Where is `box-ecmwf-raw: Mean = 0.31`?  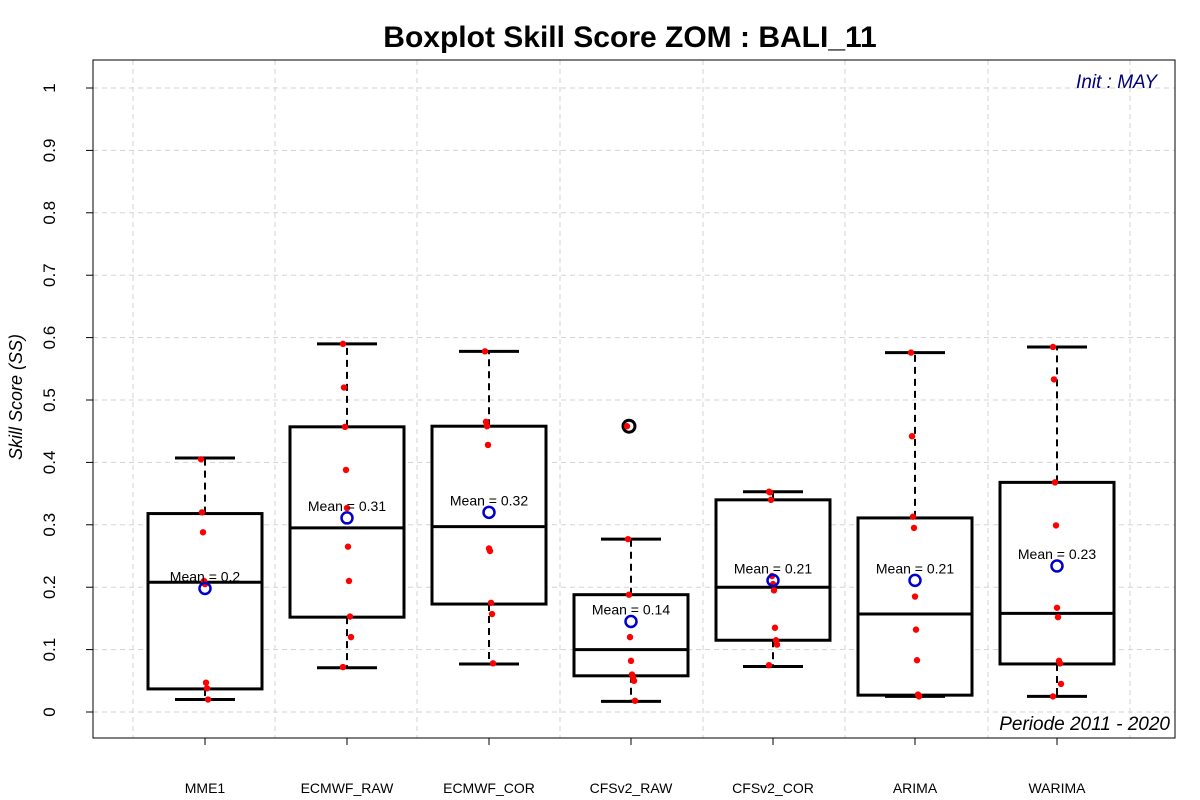
box-ecmwf-raw: Mean = 0.31 is located at coordinates (347, 505).